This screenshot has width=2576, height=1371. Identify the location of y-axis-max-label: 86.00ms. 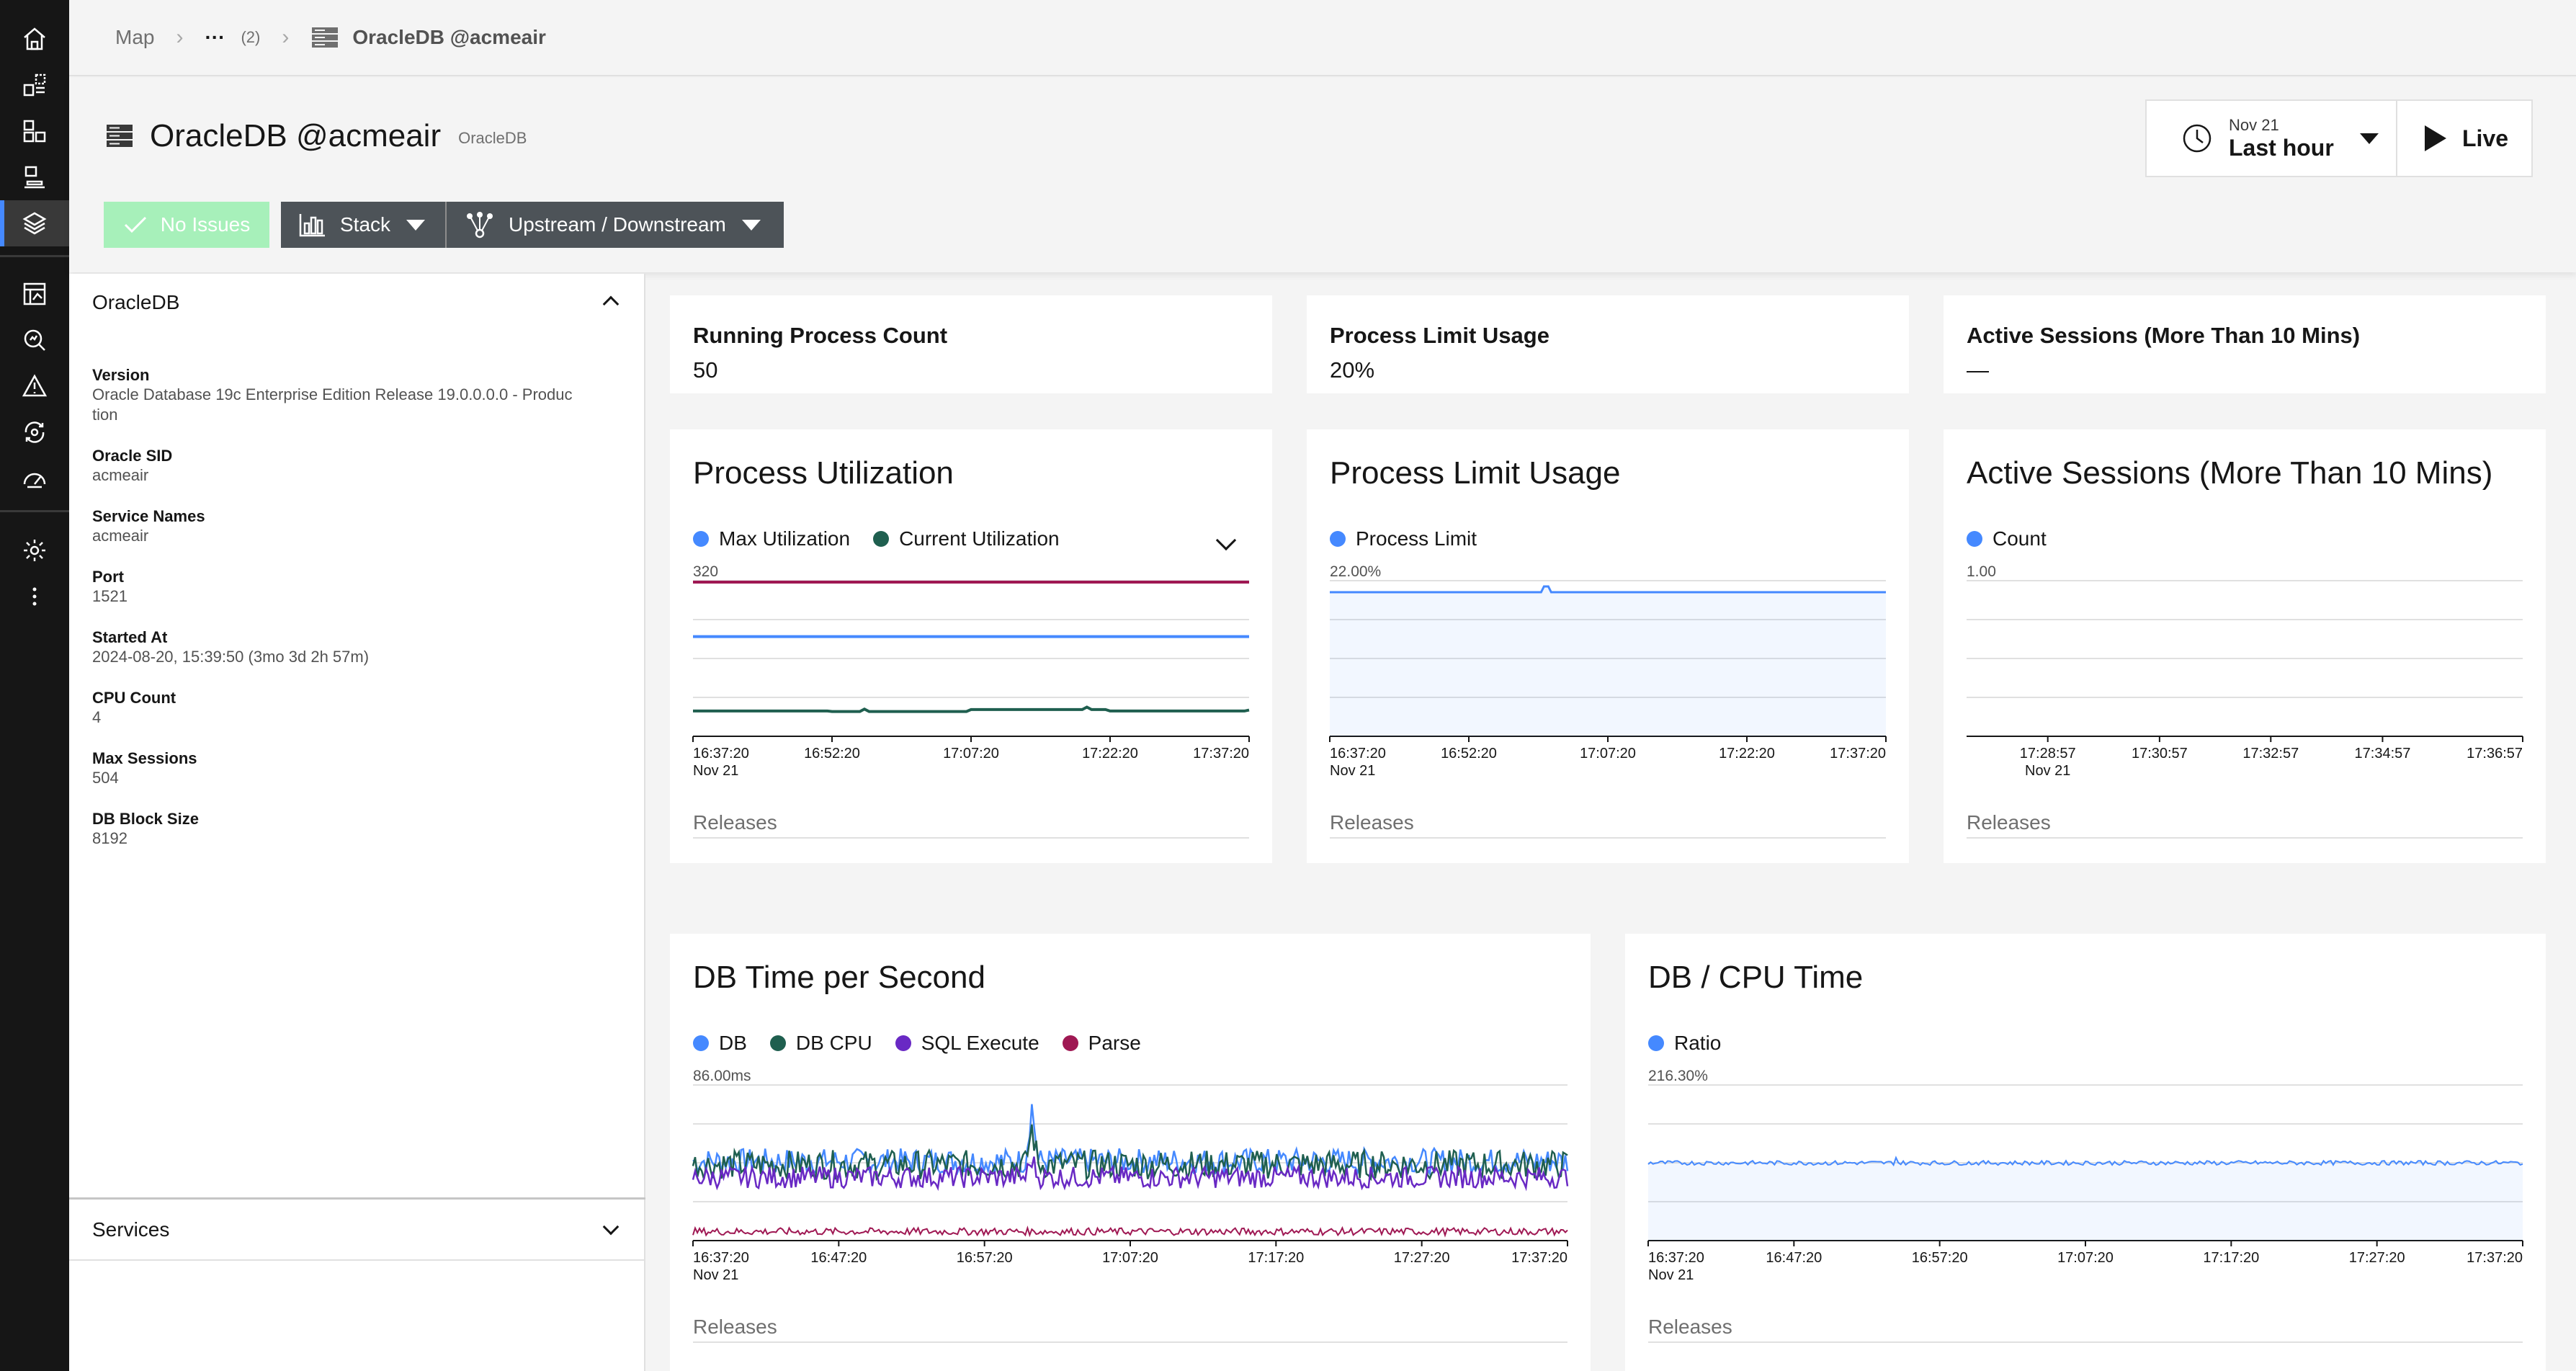
(722, 1076).